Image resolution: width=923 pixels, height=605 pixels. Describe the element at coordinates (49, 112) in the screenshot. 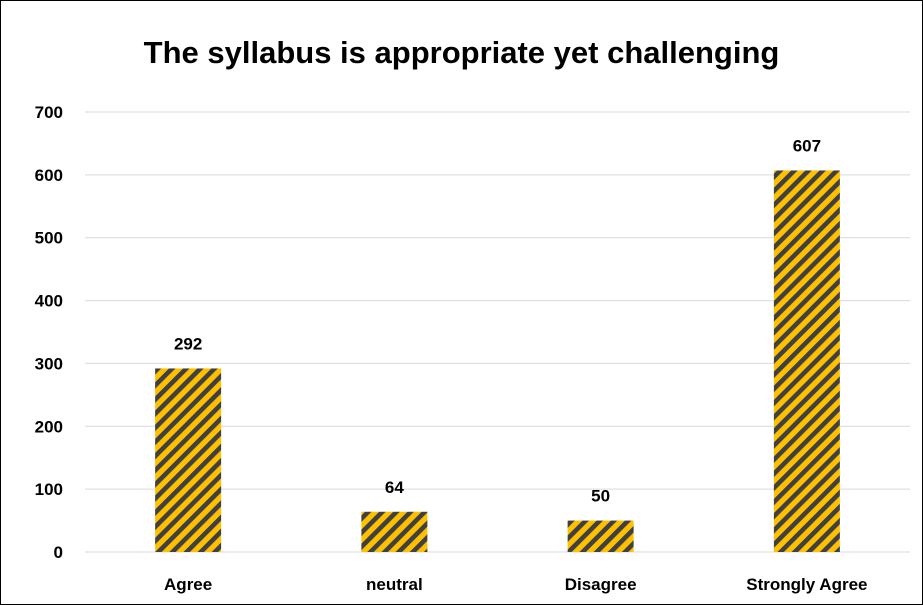

I see `y-tick-label: 700` at that location.